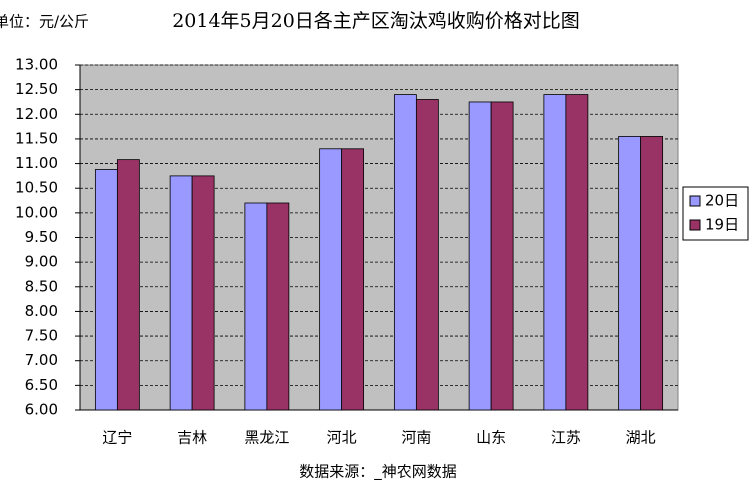  Describe the element at coordinates (192, 438) in the screenshot. I see `x-tick-label: 吉林` at that location.